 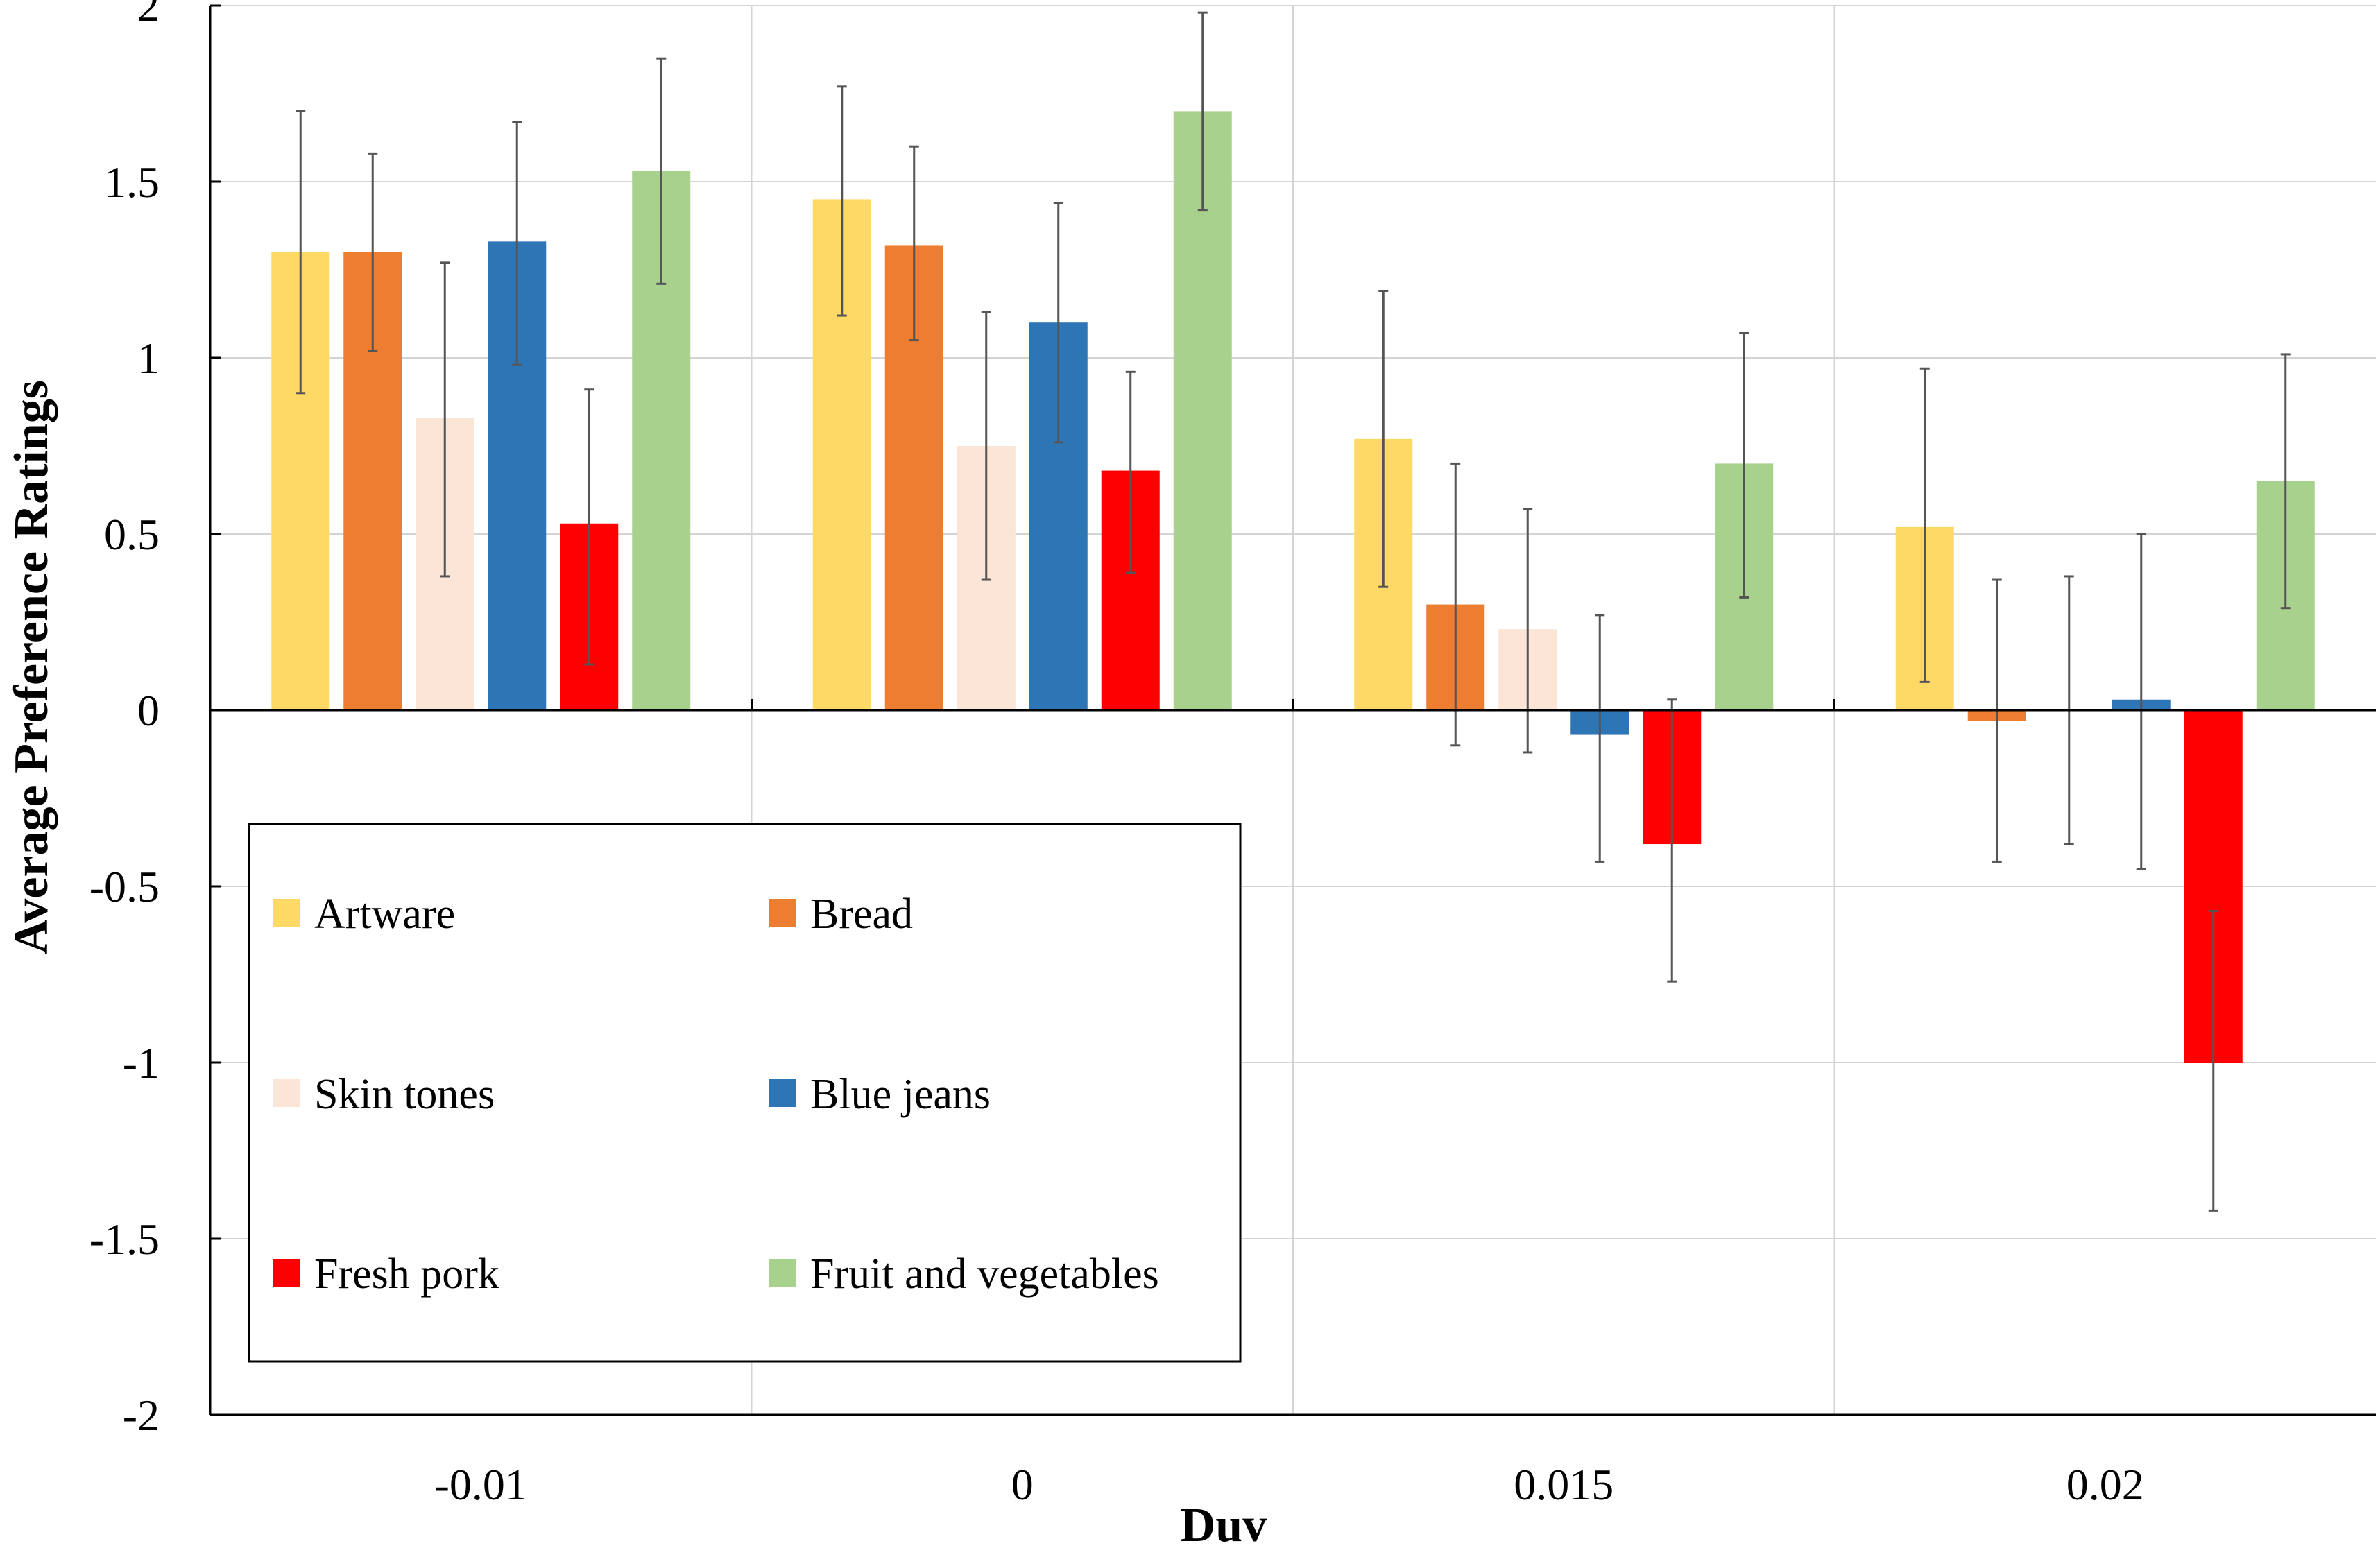 What do you see at coordinates (481, 1484) in the screenshot?
I see `x-tick-label: -0.01` at bounding box center [481, 1484].